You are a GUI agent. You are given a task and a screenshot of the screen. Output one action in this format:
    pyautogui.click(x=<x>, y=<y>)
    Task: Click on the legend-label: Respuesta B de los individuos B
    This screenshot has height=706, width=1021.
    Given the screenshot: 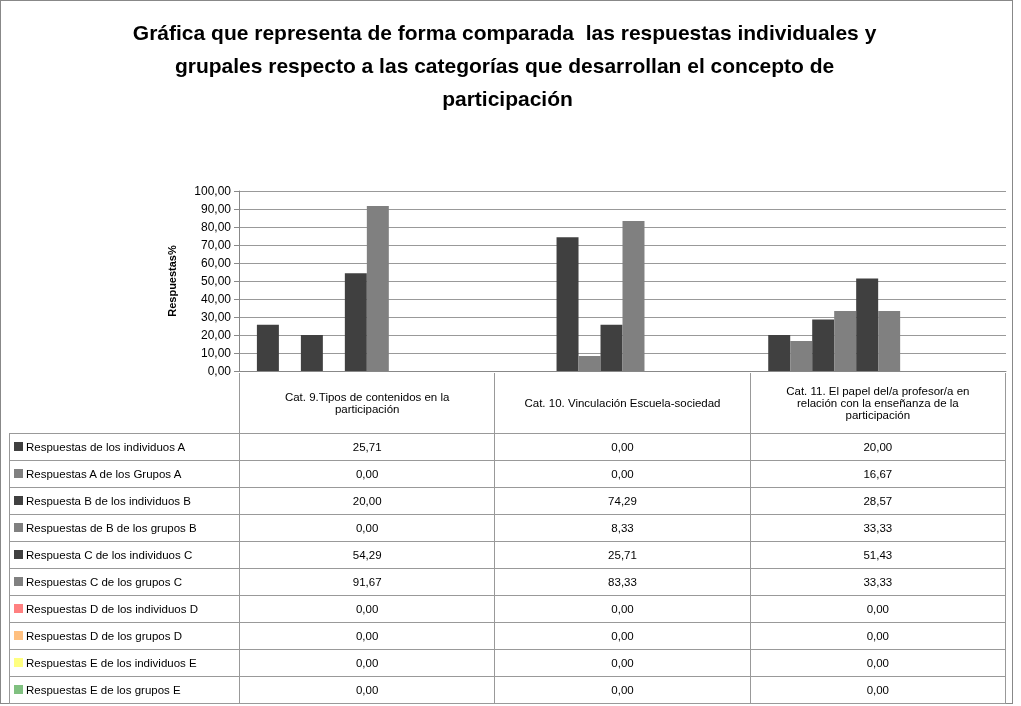 What is the action you would take?
    pyautogui.click(x=124, y=500)
    